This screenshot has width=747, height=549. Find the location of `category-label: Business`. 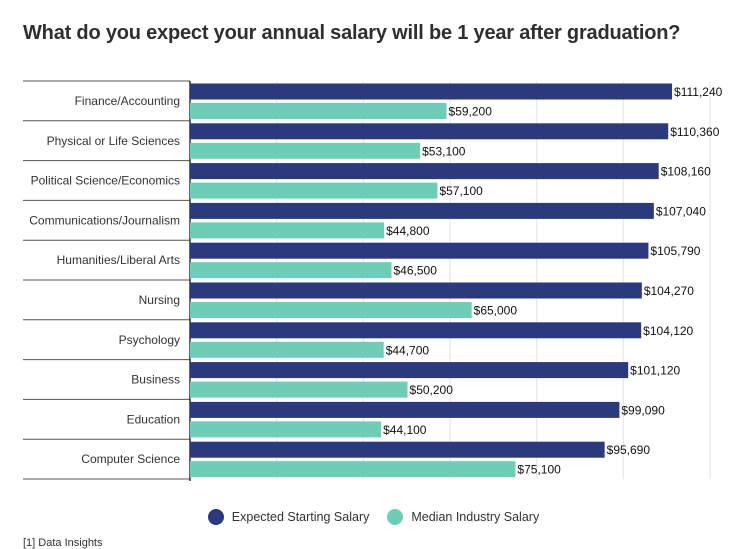

category-label: Business is located at coordinates (155, 380).